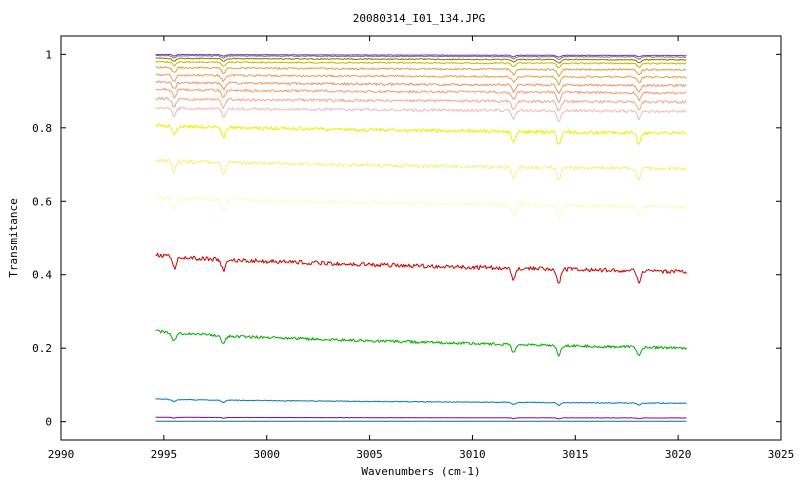 This screenshot has height=480, width=800. What do you see at coordinates (42, 275) in the screenshot?
I see `y-tick-label: 0.4` at bounding box center [42, 275].